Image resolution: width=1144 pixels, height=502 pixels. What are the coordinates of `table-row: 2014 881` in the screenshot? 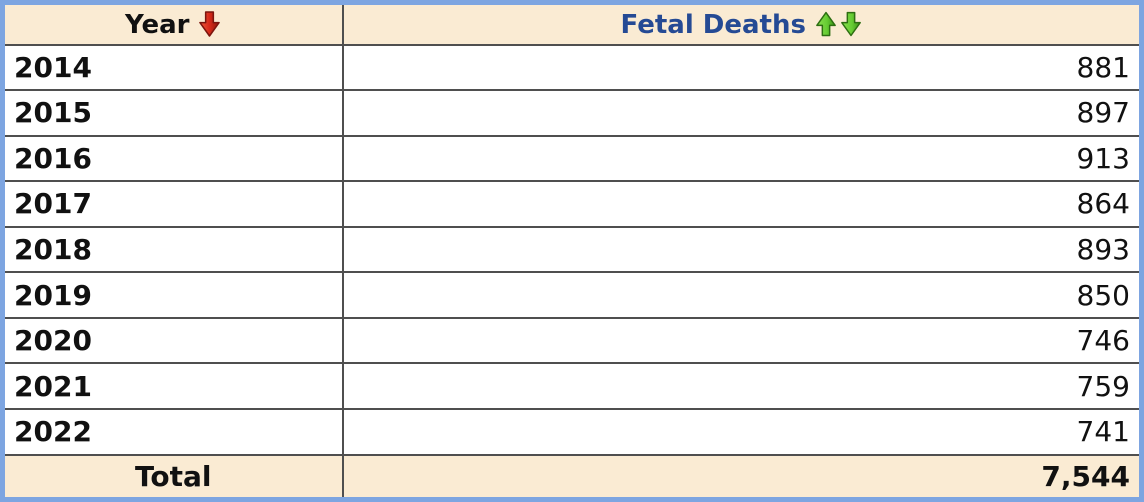 It's located at (572, 67).